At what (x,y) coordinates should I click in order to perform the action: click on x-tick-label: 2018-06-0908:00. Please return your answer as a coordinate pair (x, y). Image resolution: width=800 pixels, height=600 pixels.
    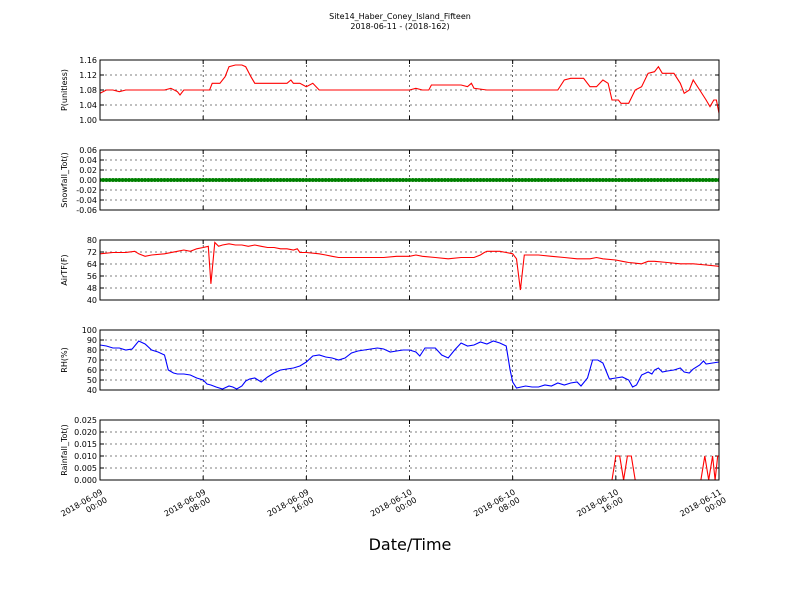
    Looking at the image, I should click on (187, 506).